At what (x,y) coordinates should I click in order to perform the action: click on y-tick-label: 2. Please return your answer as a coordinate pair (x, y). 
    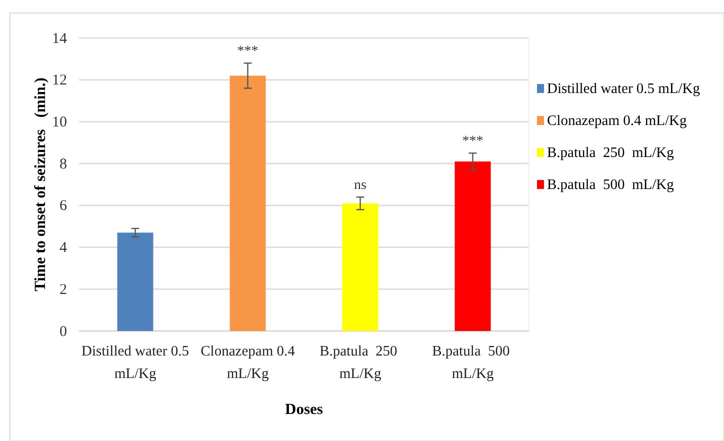
    Looking at the image, I should click on (63, 290).